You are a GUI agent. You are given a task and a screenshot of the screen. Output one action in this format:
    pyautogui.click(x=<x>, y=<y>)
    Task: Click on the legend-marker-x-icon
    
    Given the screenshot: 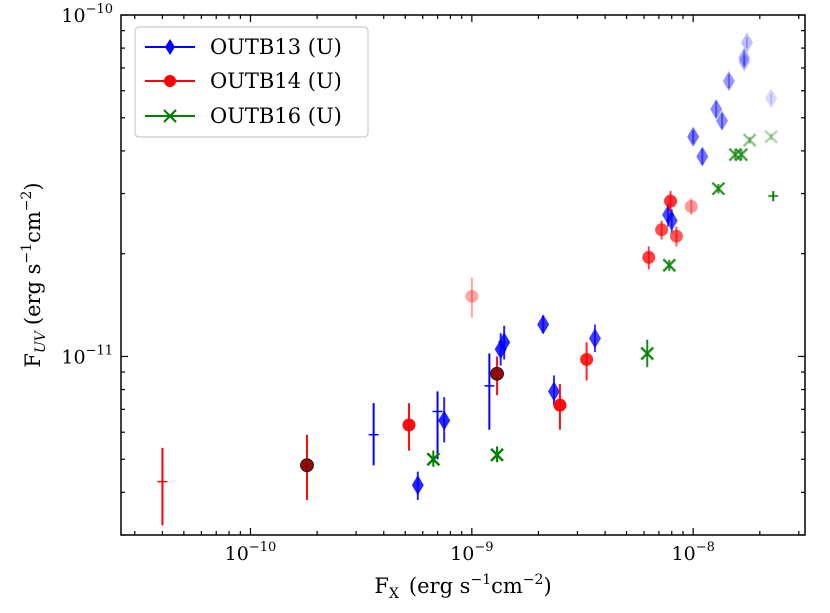 What is the action you would take?
    pyautogui.click(x=170, y=116)
    